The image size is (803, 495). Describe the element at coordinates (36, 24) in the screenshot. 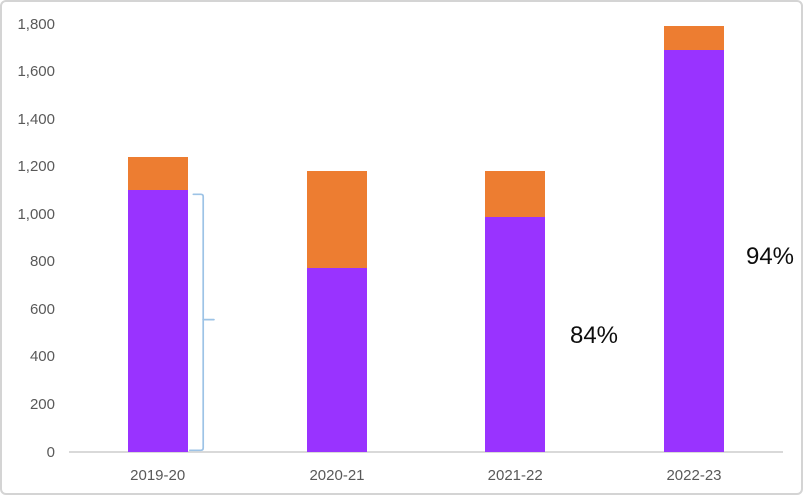

I see `y-axis-tick-label: 1,800` at that location.